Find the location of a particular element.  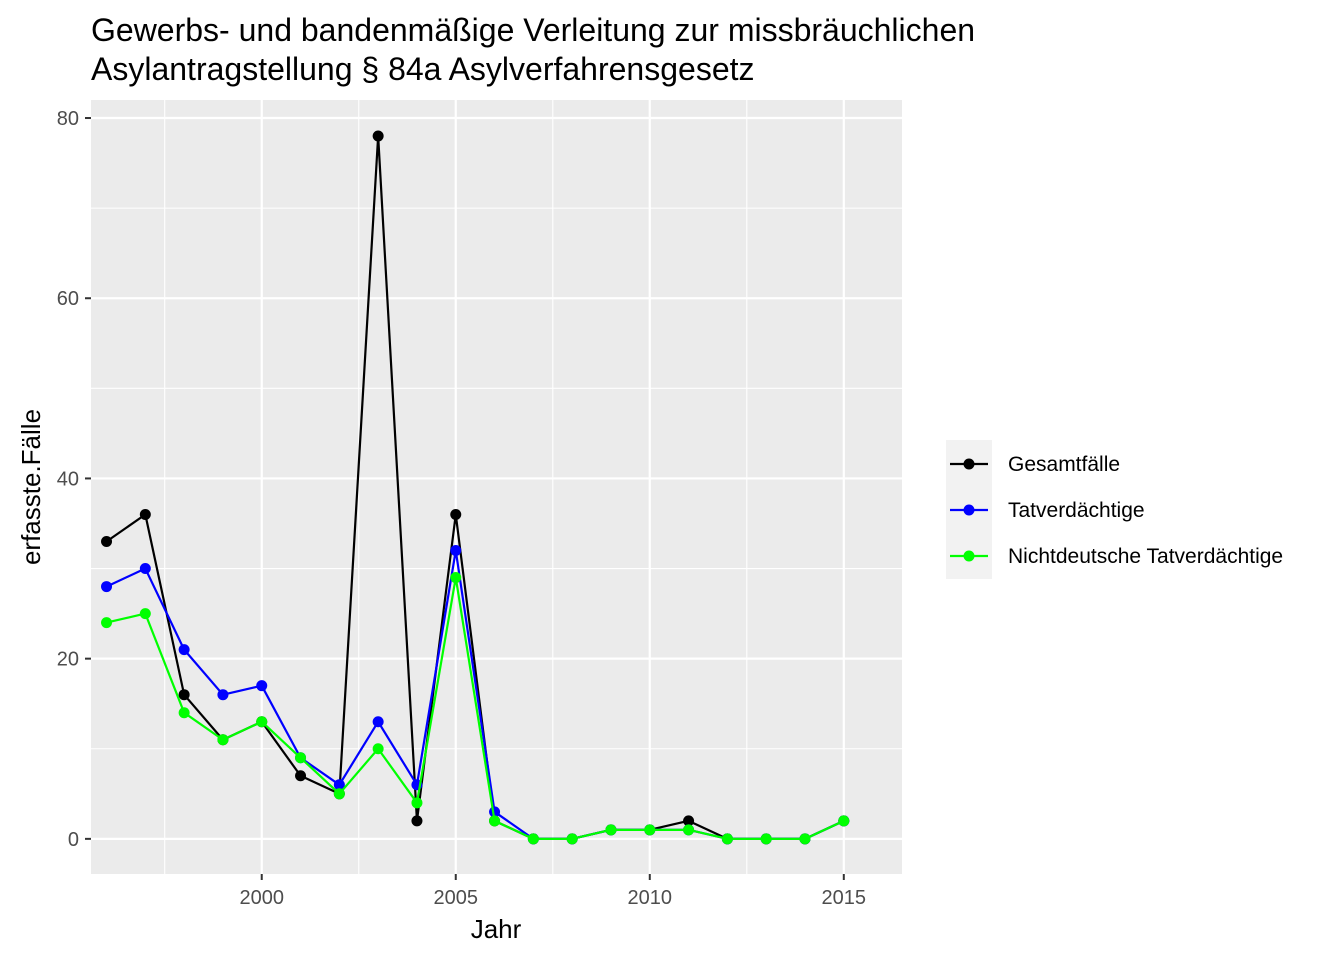

y-tick-label: 60 is located at coordinates (68, 299).